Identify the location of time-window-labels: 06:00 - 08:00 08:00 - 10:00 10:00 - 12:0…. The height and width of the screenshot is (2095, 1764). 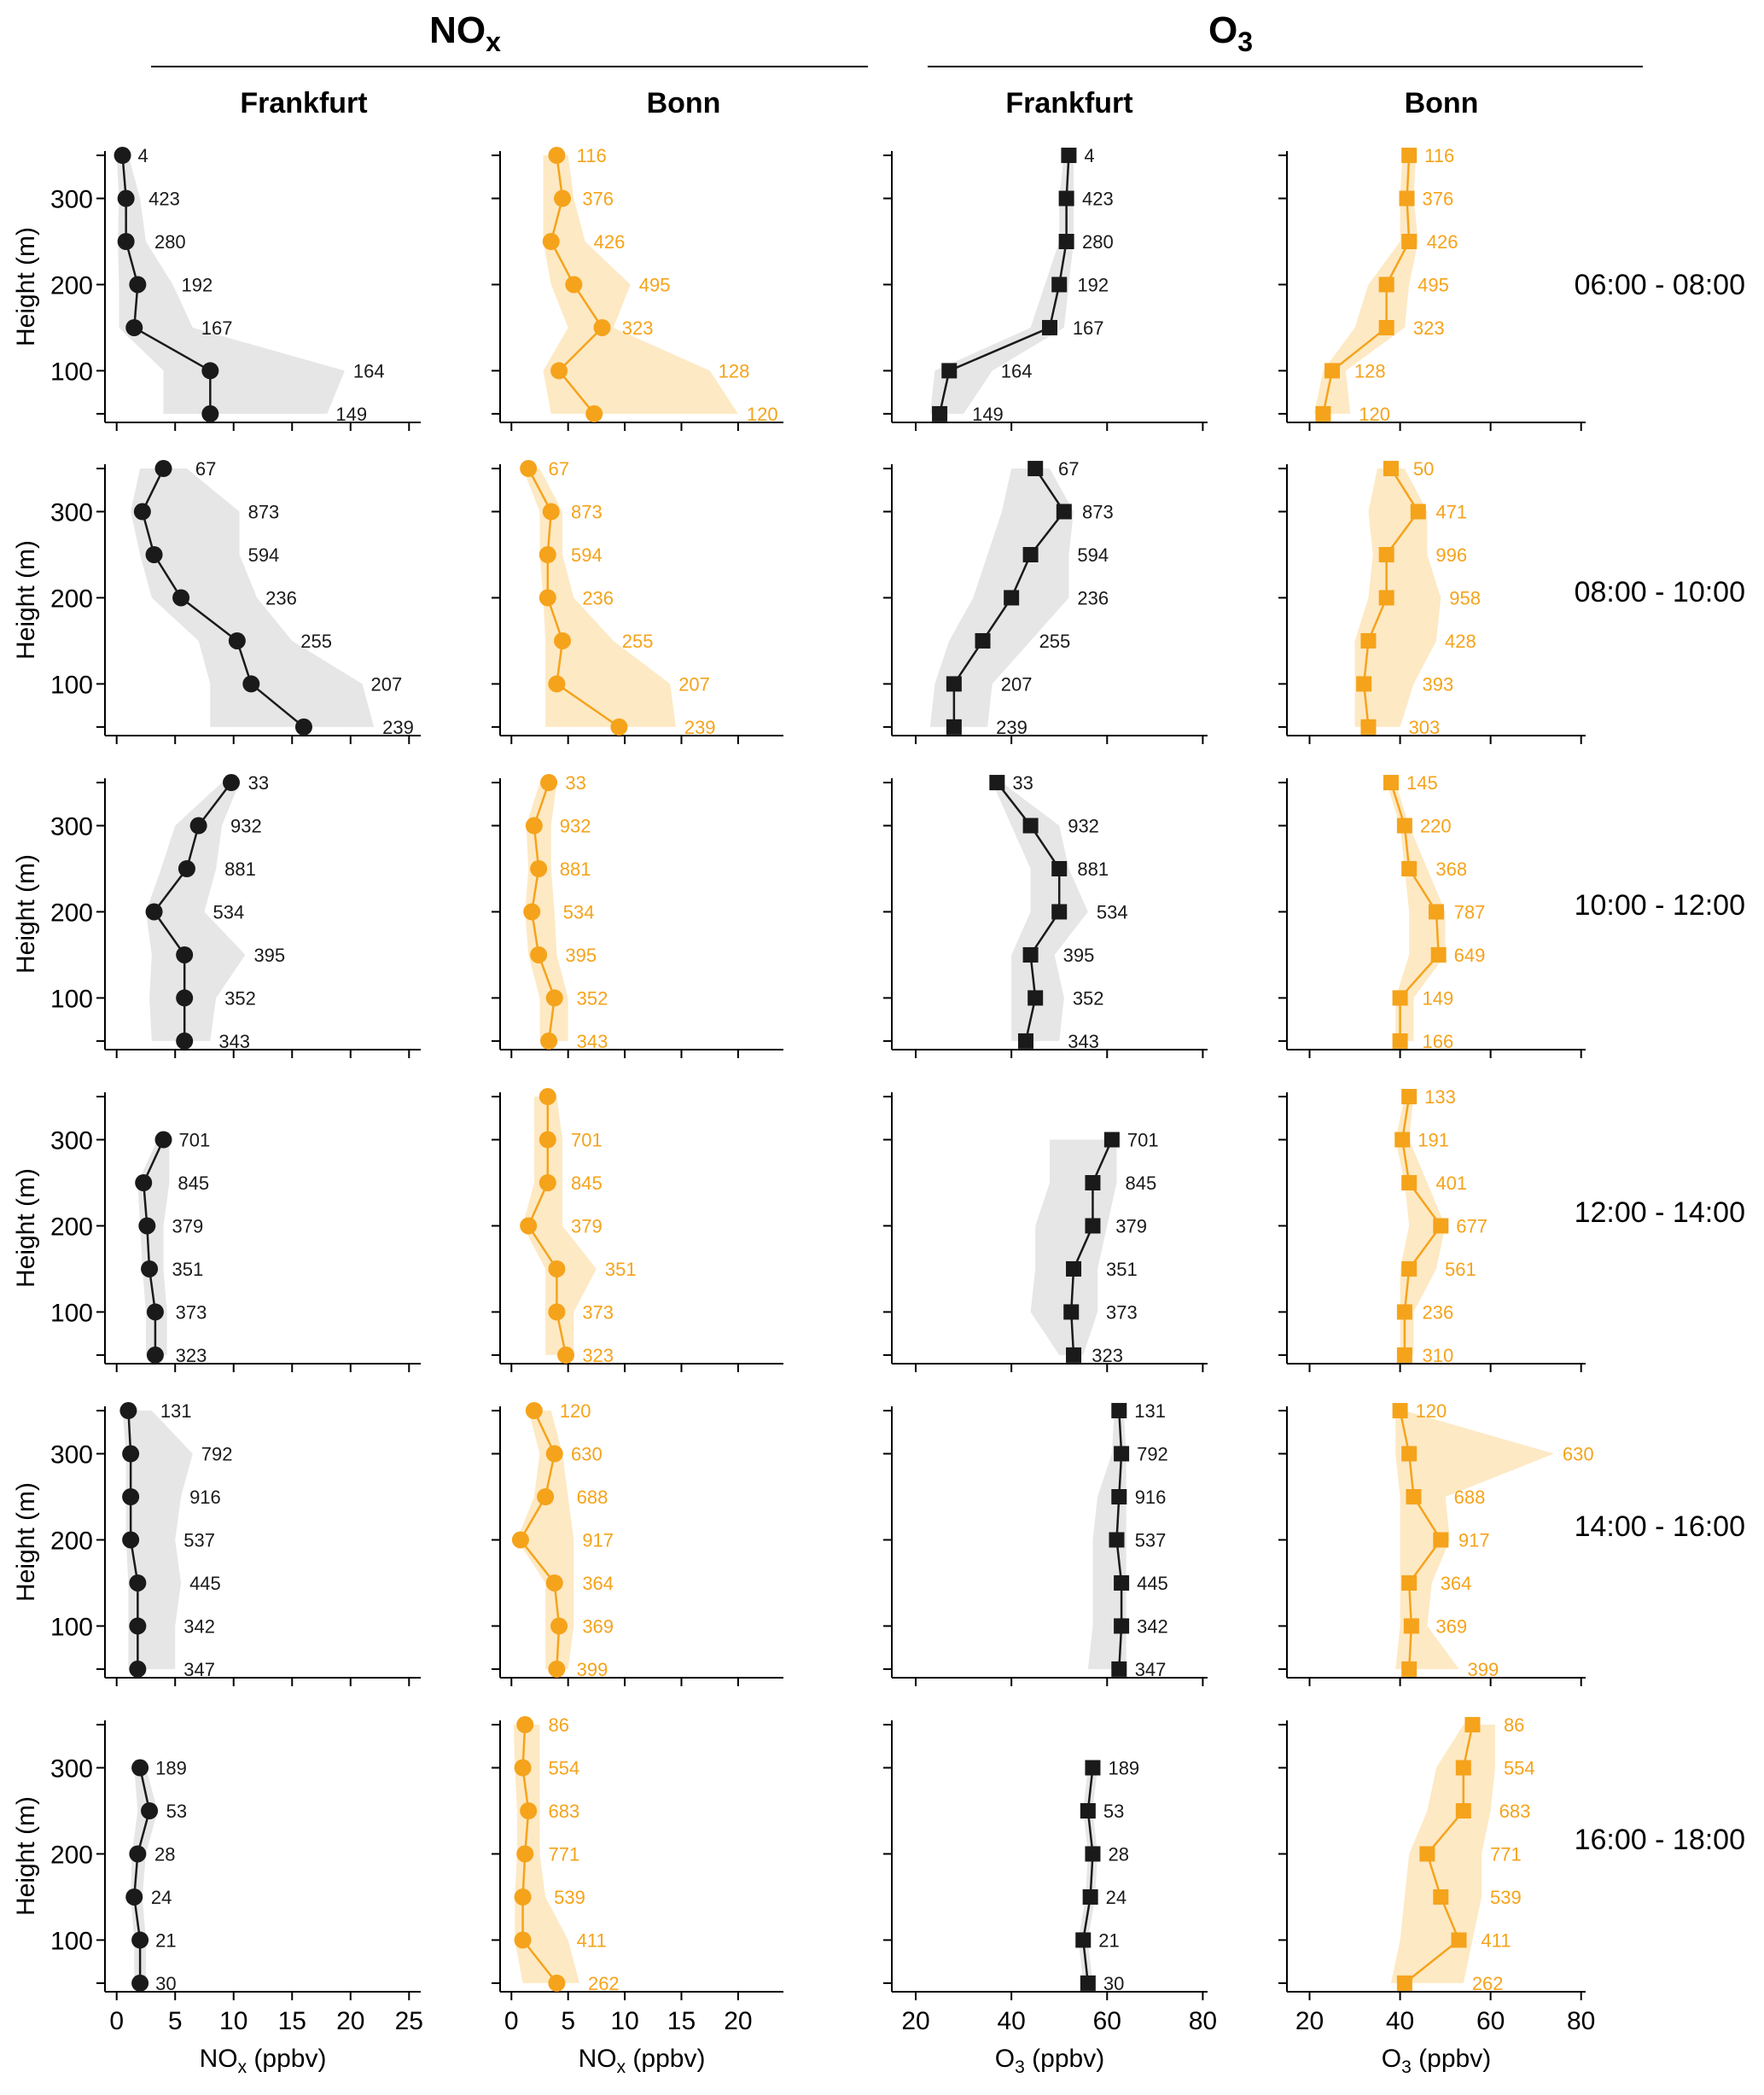
(1660, 1062).